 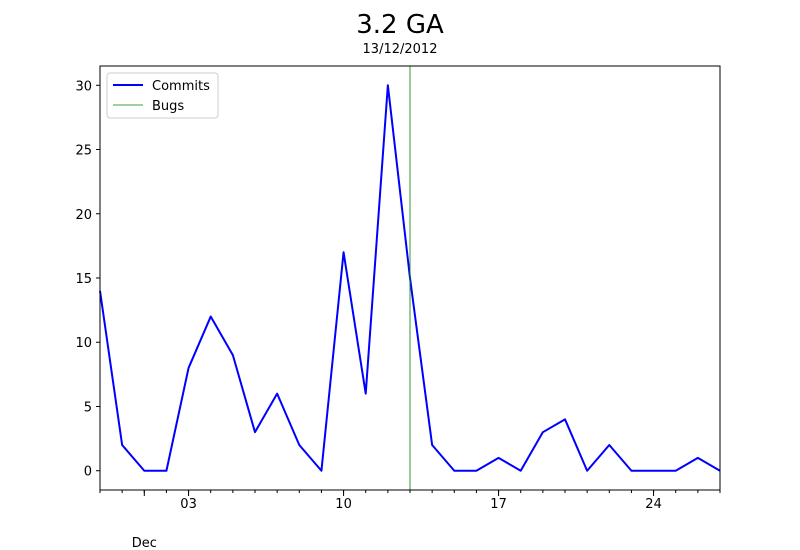 What do you see at coordinates (498, 504) in the screenshot?
I see `x-tick-label-17: 17` at bounding box center [498, 504].